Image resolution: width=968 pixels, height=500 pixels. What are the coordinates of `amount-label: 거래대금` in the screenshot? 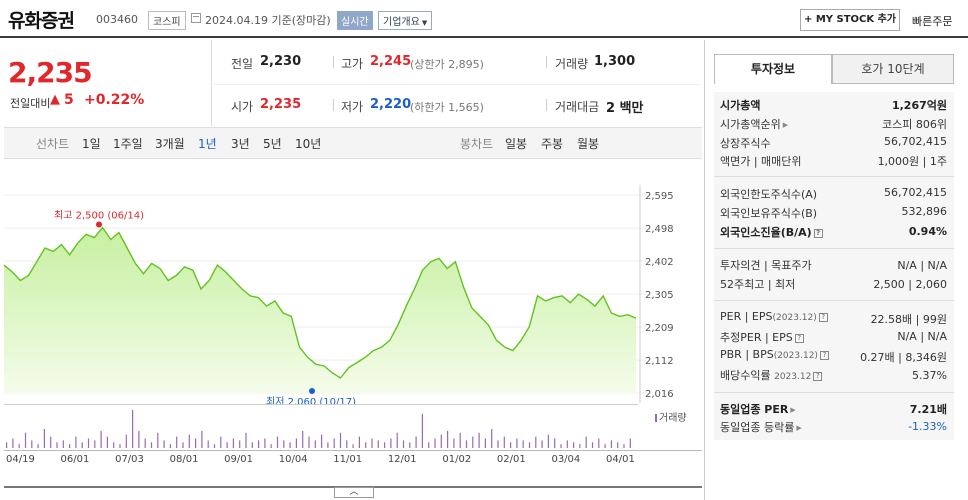 It's located at (577, 107).